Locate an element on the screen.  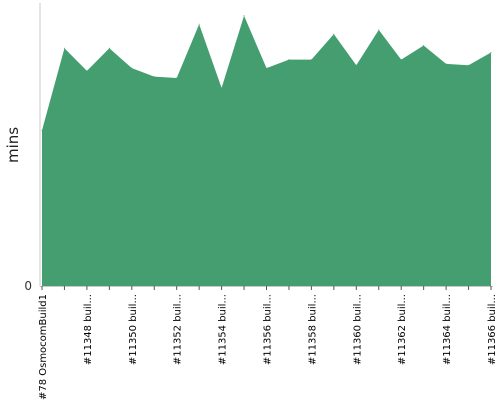
y-tick-label: 0 is located at coordinates (28, 286).